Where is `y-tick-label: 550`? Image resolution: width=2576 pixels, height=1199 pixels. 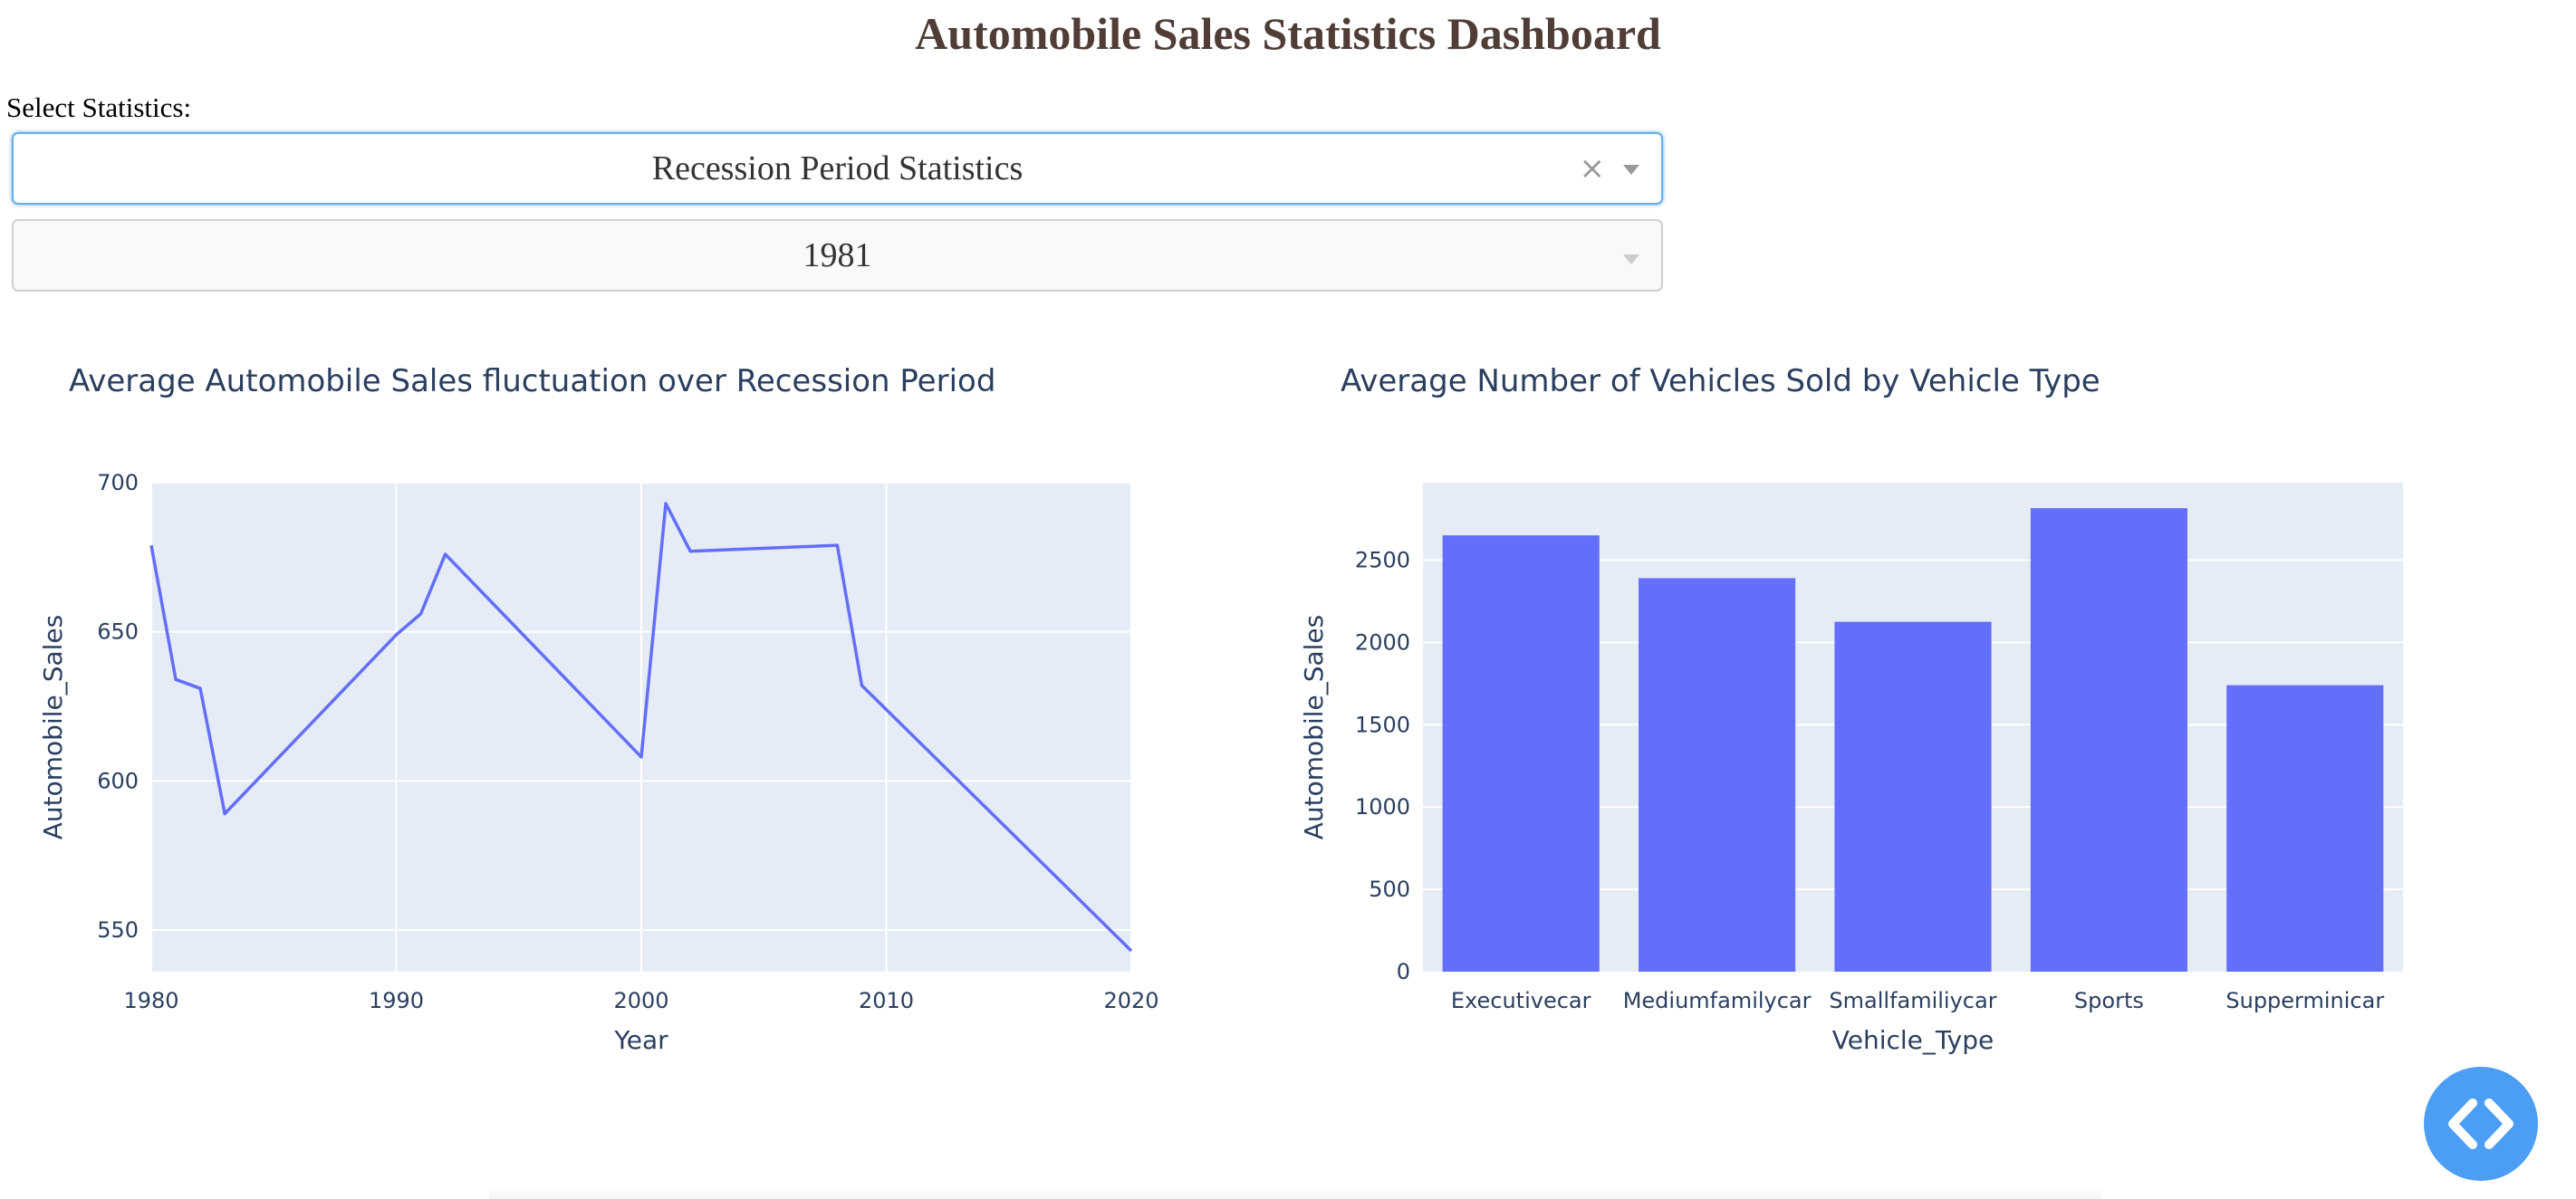 y-tick-label: 550 is located at coordinates (118, 930).